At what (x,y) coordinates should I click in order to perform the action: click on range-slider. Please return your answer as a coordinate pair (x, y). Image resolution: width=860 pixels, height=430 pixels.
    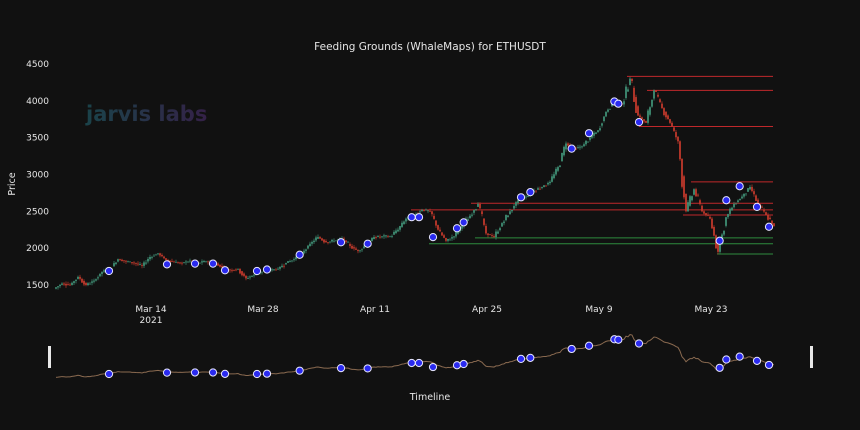
    Looking at the image, I should click on (430, 356).